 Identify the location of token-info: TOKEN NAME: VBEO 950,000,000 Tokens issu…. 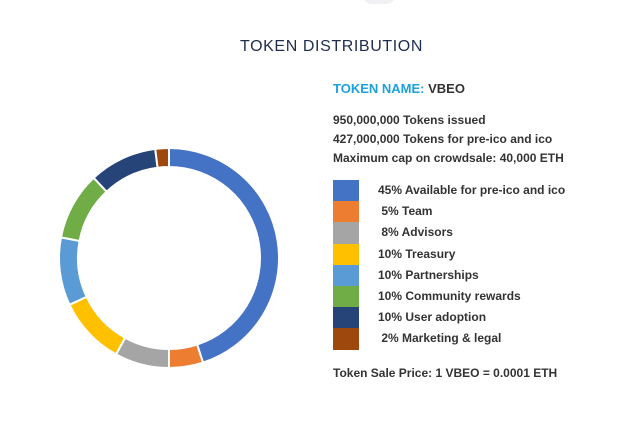
(483, 124).